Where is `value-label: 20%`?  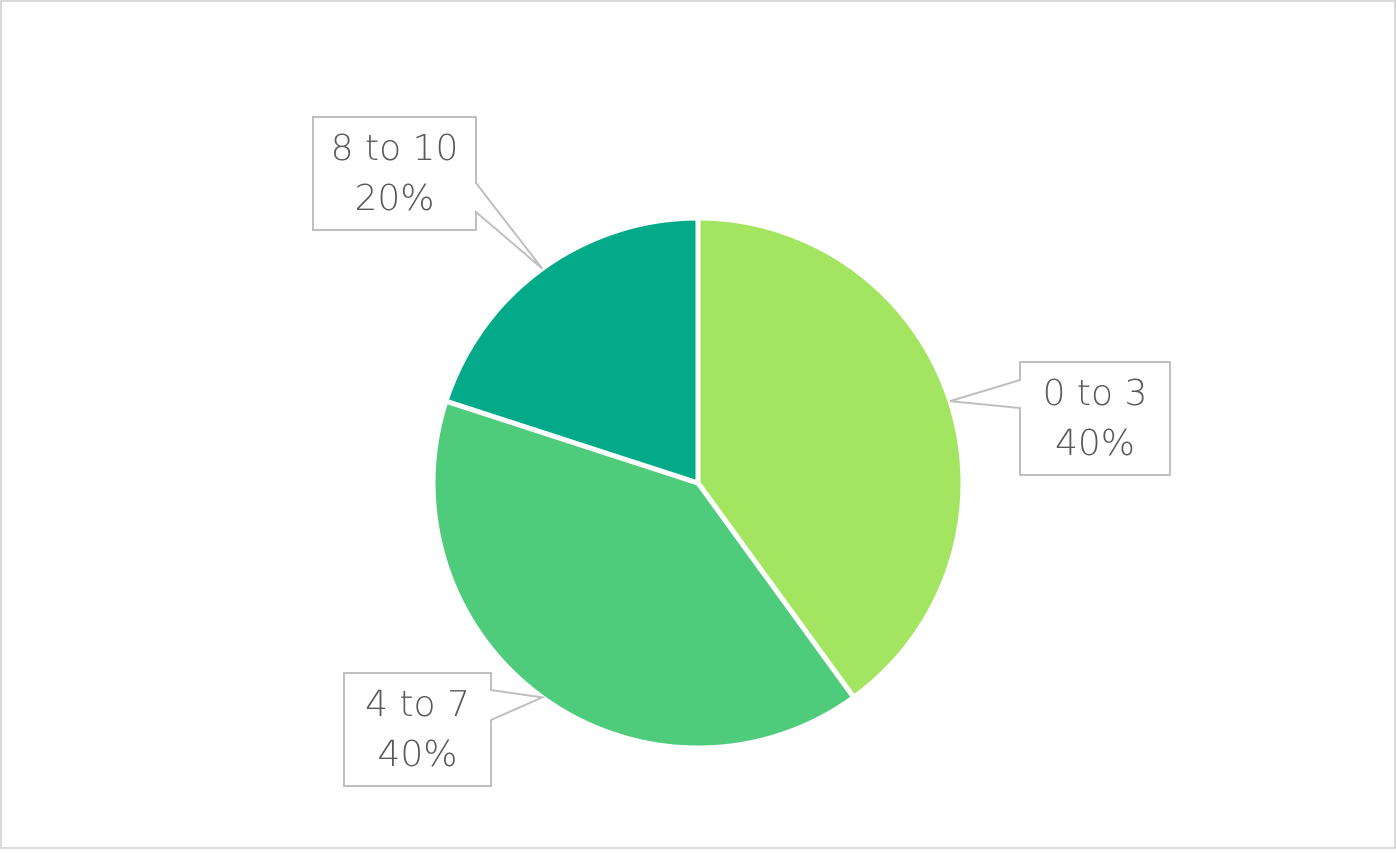
value-label: 20% is located at coordinates (394, 198).